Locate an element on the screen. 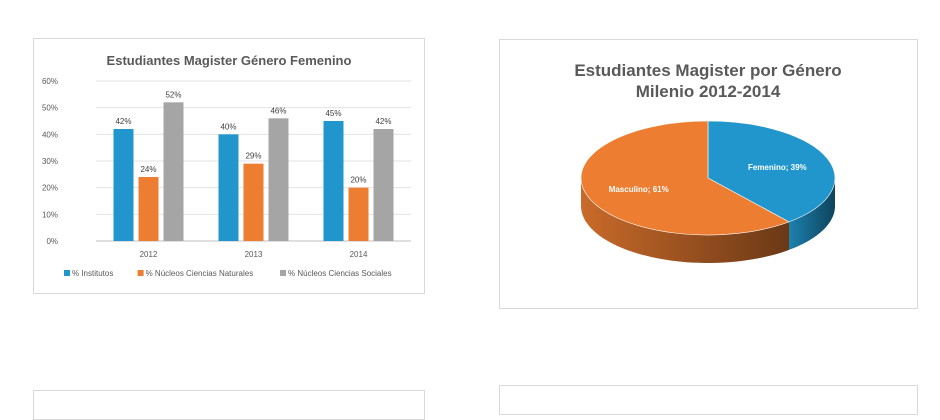 Image resolution: width=940 pixels, height=420 pixels. chart-title: Estudiantes Magister Género Femenino is located at coordinates (229, 60).